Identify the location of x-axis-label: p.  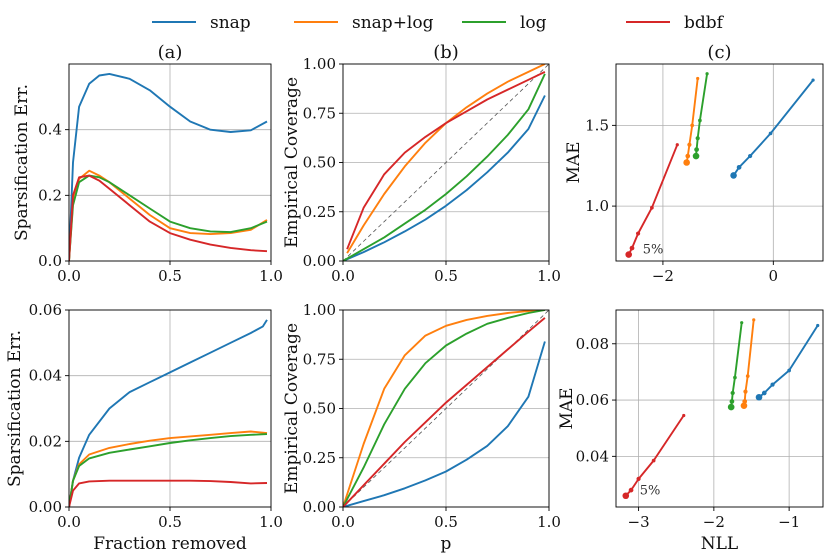
(446, 544).